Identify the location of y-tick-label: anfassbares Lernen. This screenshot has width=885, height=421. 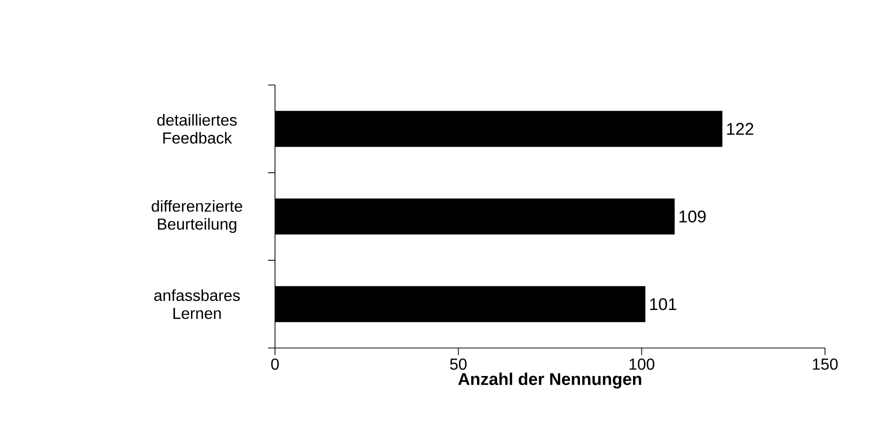
(197, 304).